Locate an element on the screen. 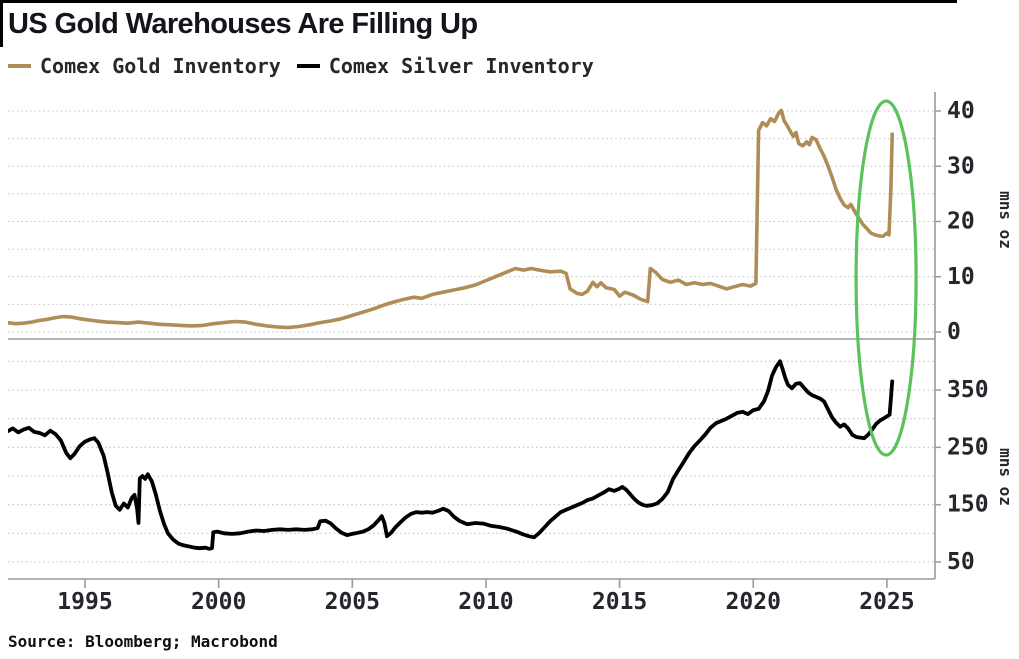 The image size is (1019, 659). x-tick-label: 2020 is located at coordinates (753, 602).